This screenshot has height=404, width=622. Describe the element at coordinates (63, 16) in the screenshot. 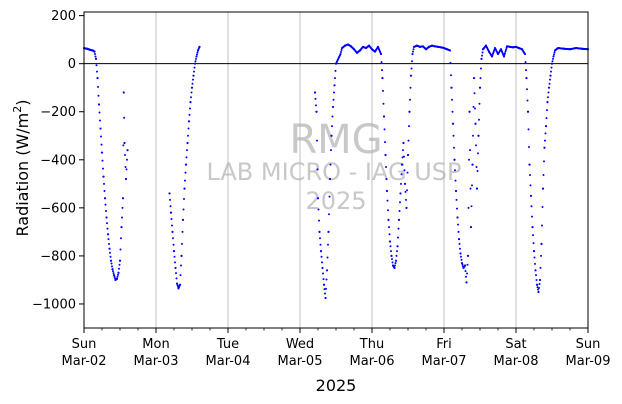

I see `y-tick-label: 200` at that location.